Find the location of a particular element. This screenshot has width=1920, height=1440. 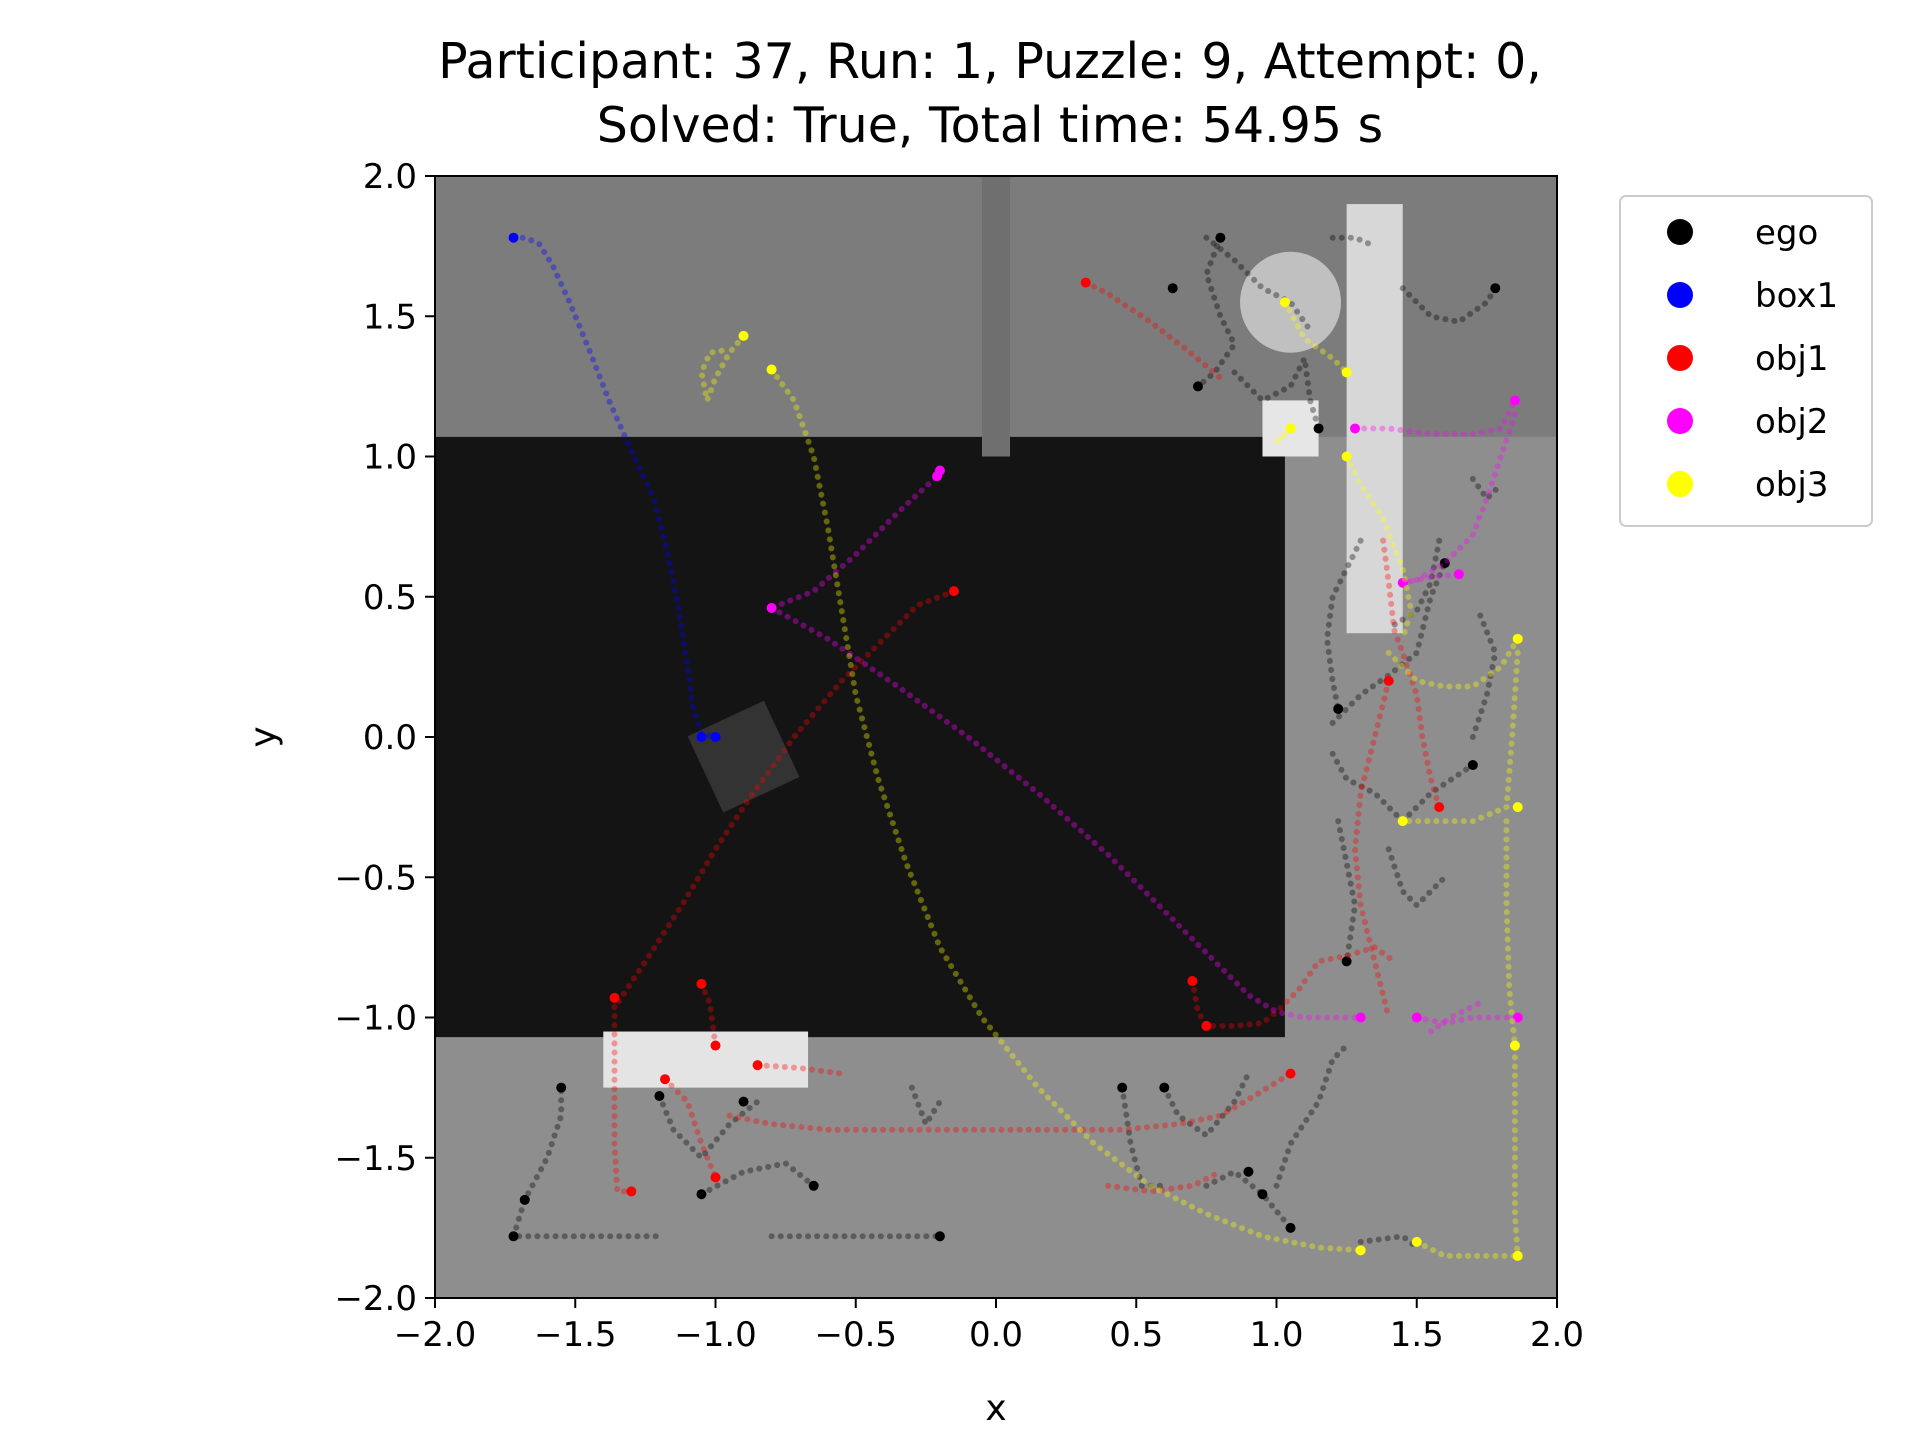

legend-marker-box1 is located at coordinates (1680, 295).